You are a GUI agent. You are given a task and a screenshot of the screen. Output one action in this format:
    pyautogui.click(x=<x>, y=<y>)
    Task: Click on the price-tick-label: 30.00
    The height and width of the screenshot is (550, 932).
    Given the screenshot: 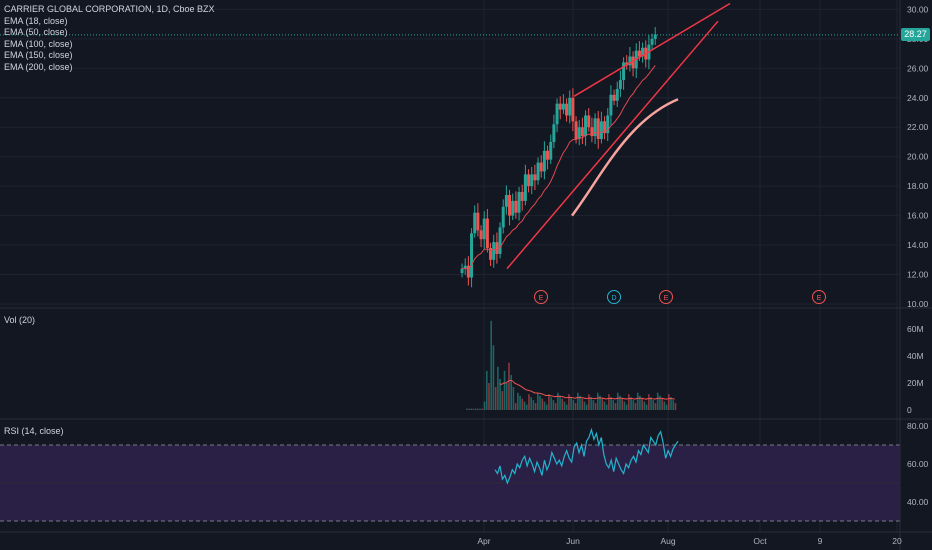 What is the action you would take?
    pyautogui.click(x=918, y=9)
    